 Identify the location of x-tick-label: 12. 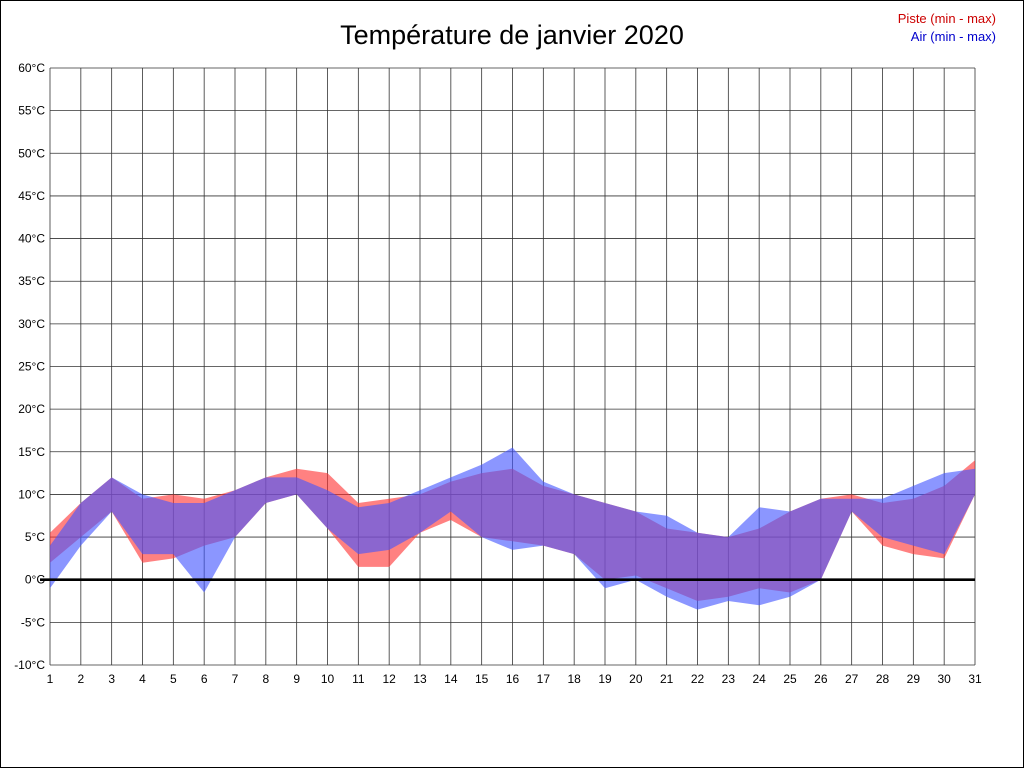
(389, 679).